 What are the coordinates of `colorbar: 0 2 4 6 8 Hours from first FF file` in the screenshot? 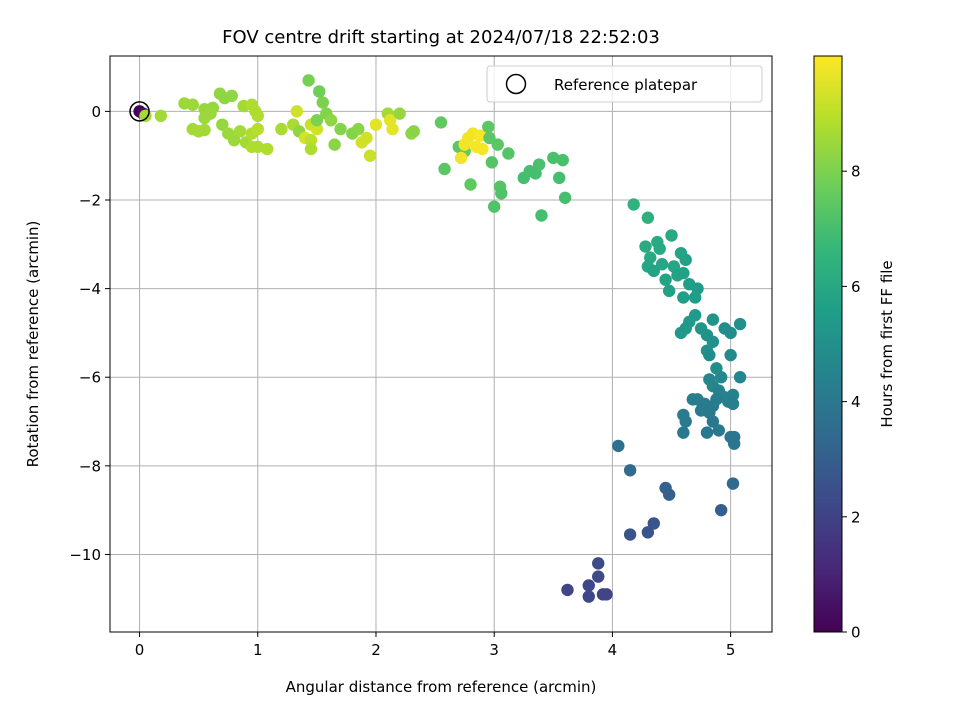 It's located at (854, 348).